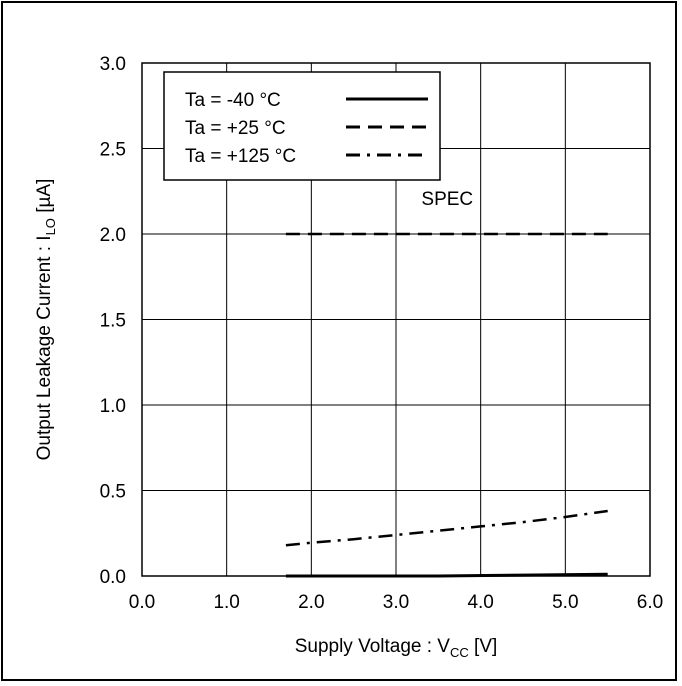 This screenshot has width=682, height=686. I want to click on legend-label: Ta = -40 °C, so click(233, 100).